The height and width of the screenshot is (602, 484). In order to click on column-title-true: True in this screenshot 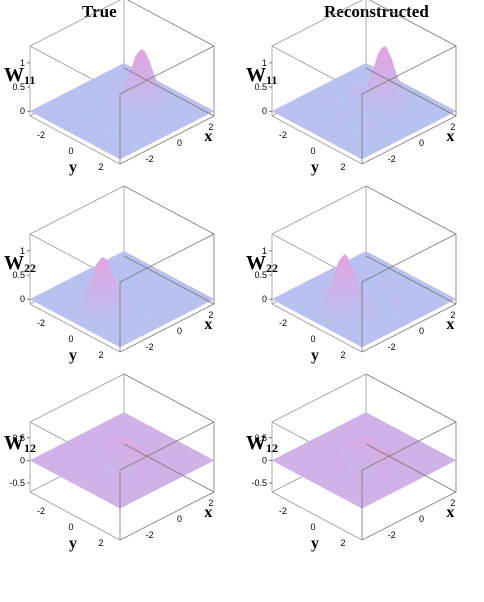, I will do `click(99, 12)`.